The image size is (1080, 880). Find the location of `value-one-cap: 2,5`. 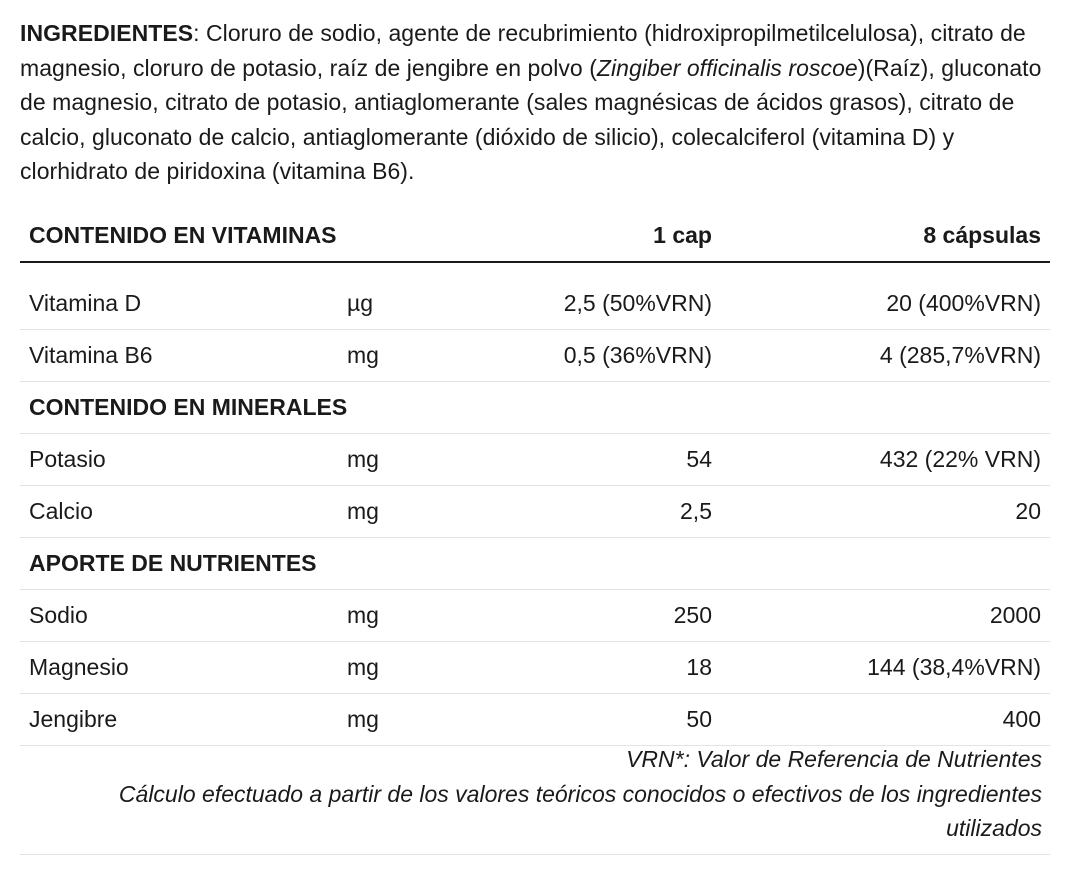

value-one-cap: 2,5 is located at coordinates (696, 511).